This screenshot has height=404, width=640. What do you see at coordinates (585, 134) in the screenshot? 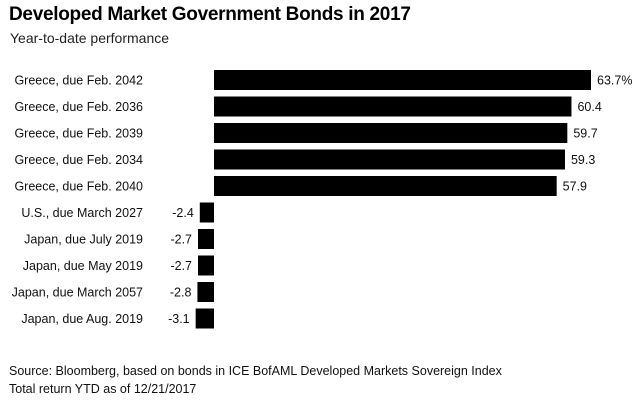
I see `value-label: 59.7` at bounding box center [585, 134].